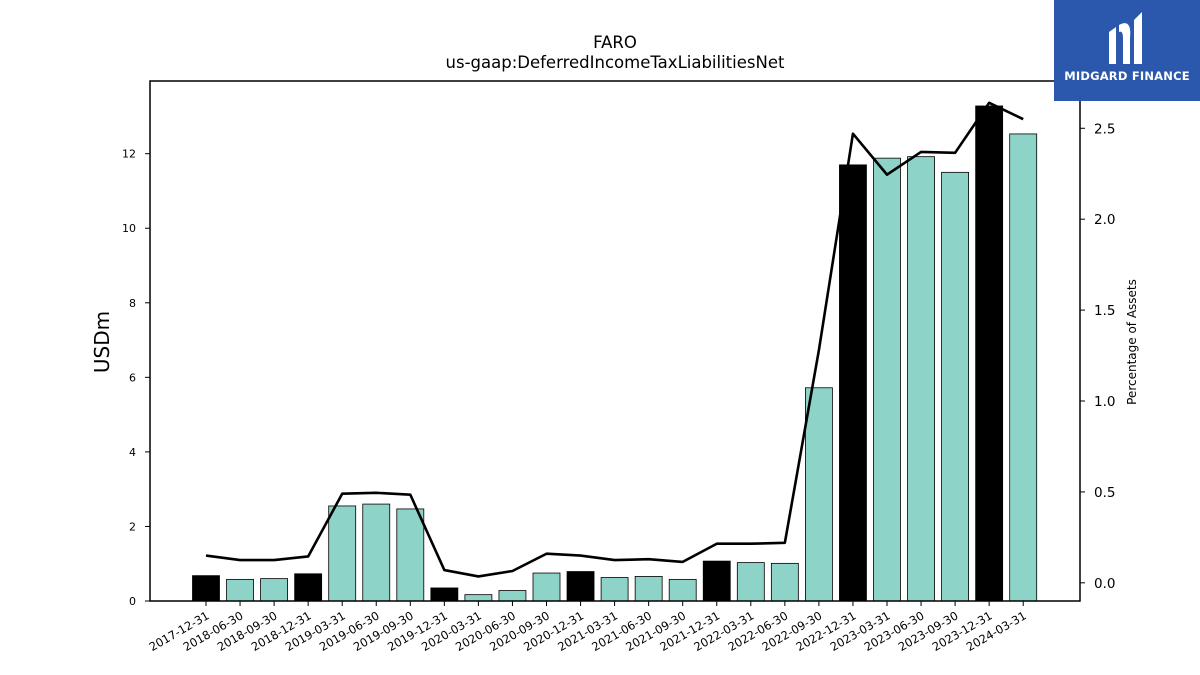 The height and width of the screenshot is (675, 1200). I want to click on logo-text: MIDGARD FINANCE, so click(1127, 76).